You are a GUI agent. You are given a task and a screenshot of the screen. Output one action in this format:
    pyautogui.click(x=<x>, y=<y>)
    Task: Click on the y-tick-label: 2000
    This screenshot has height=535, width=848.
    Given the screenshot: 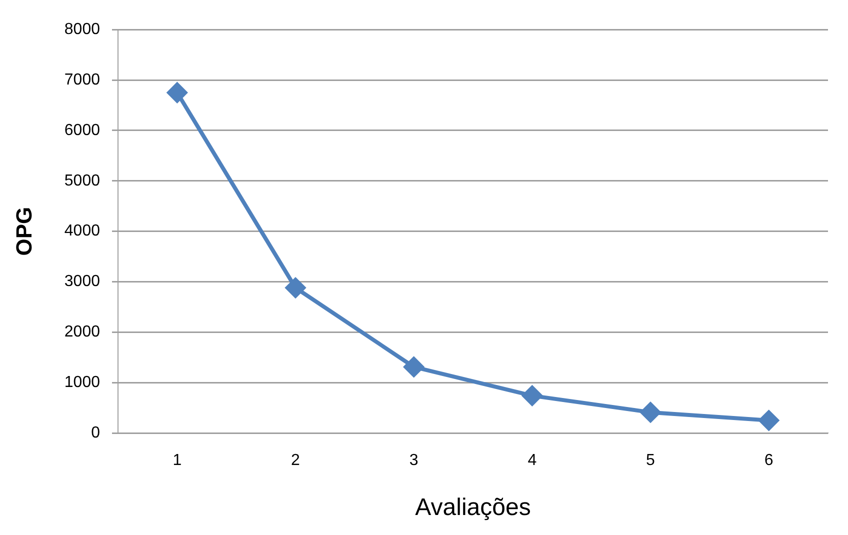 What is the action you would take?
    pyautogui.click(x=82, y=332)
    